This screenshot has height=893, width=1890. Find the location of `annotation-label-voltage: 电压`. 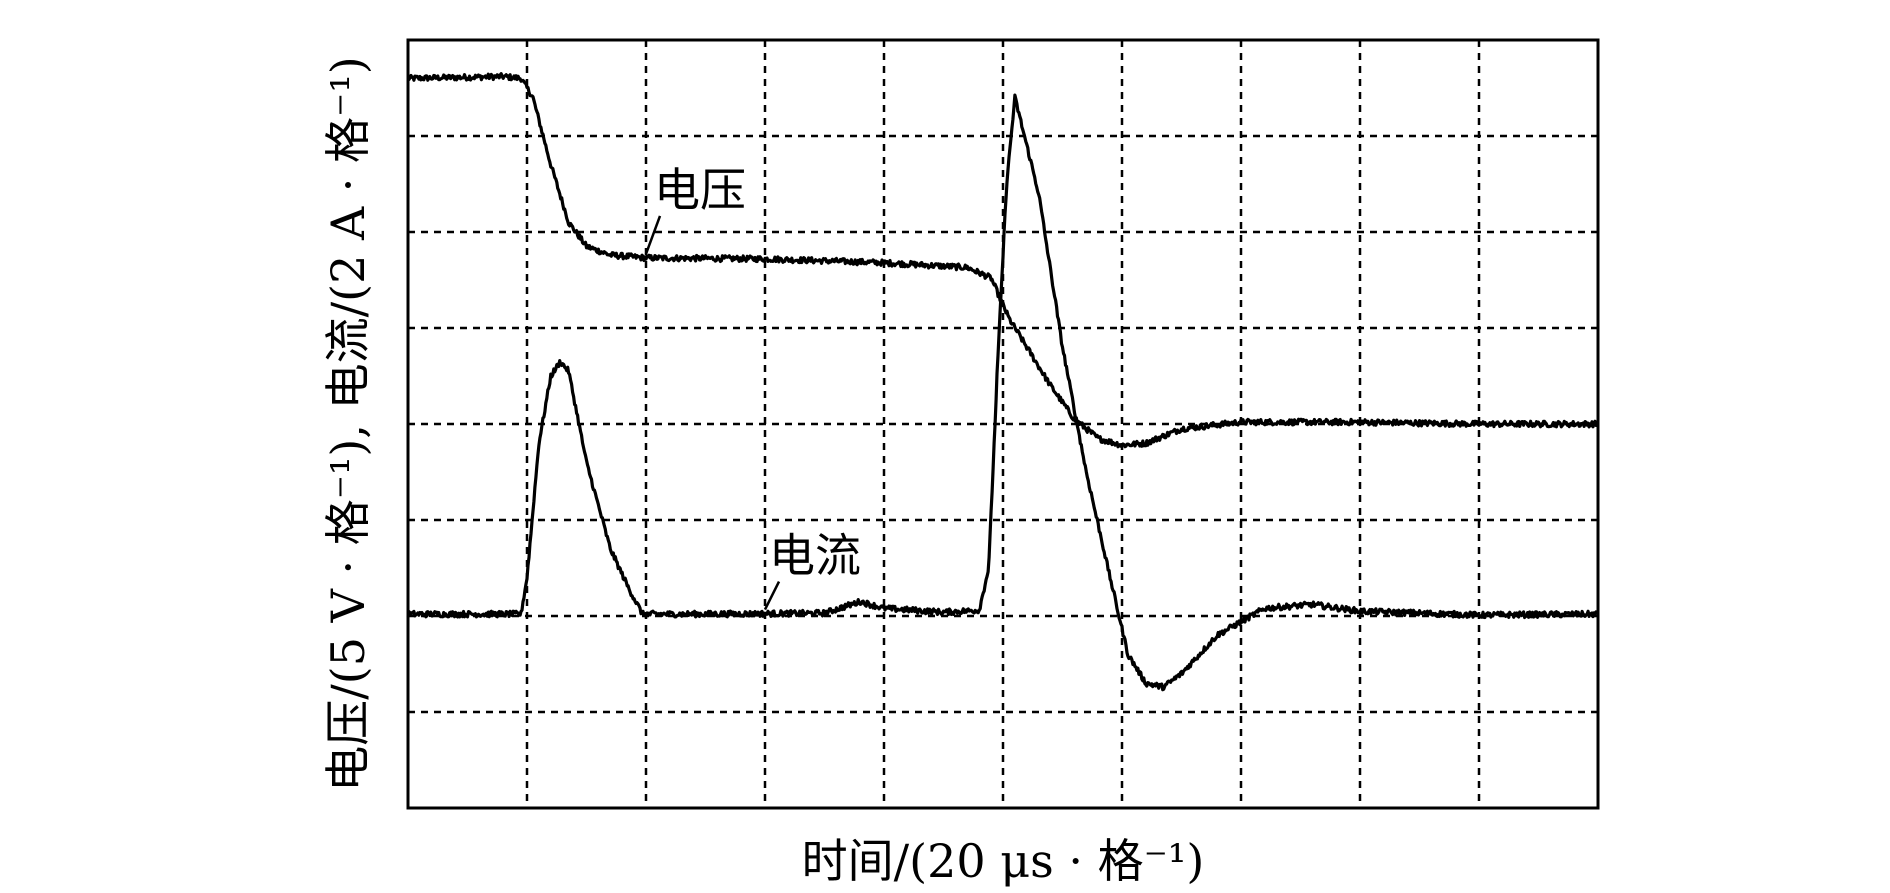

annotation-label-voltage: 电压 is located at coordinates (700, 190).